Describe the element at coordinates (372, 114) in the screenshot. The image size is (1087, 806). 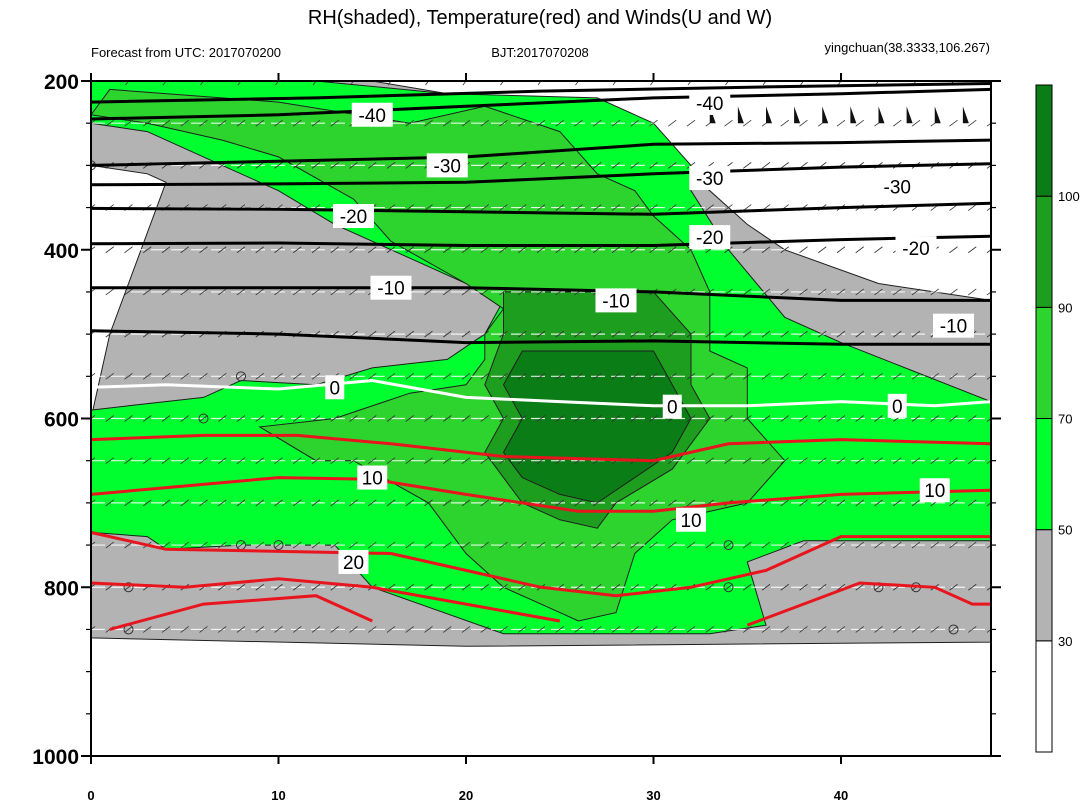
I see `contour-label-0: -40` at that location.